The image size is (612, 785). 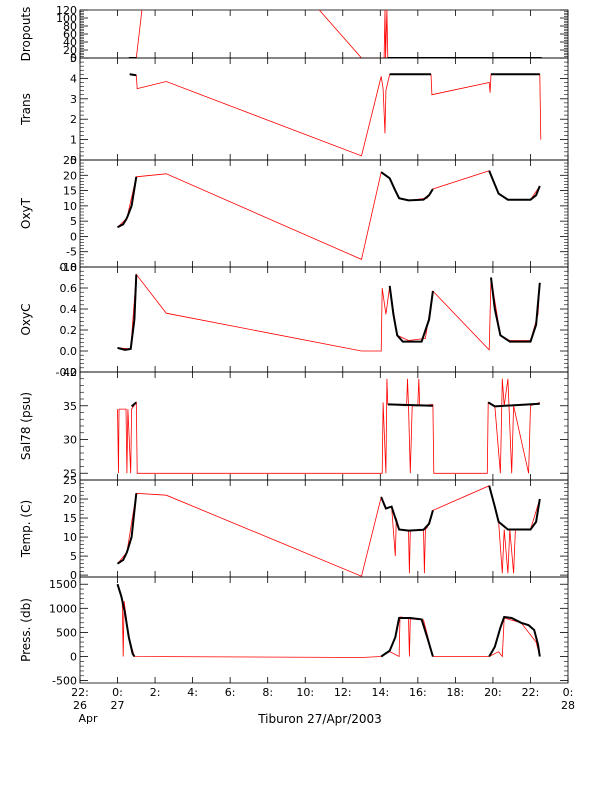 What do you see at coordinates (69, 351) in the screenshot?
I see `y-tick-label: 0.0` at bounding box center [69, 351].